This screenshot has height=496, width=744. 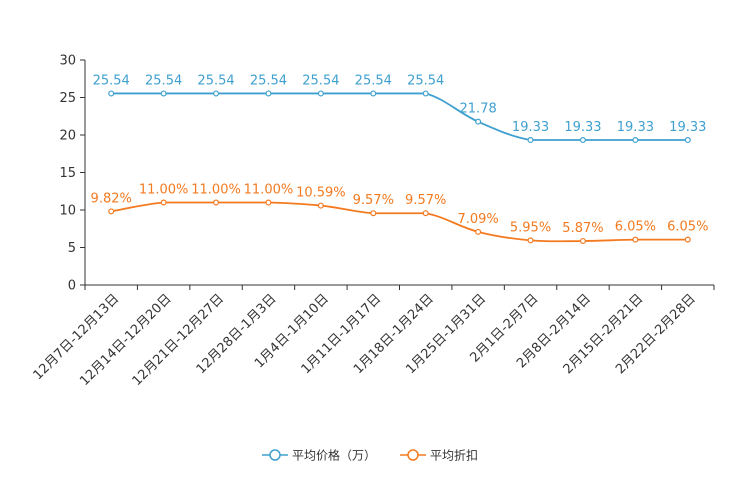 I want to click on x-tick-label: 12月7日-12月13日, so click(x=77, y=337).